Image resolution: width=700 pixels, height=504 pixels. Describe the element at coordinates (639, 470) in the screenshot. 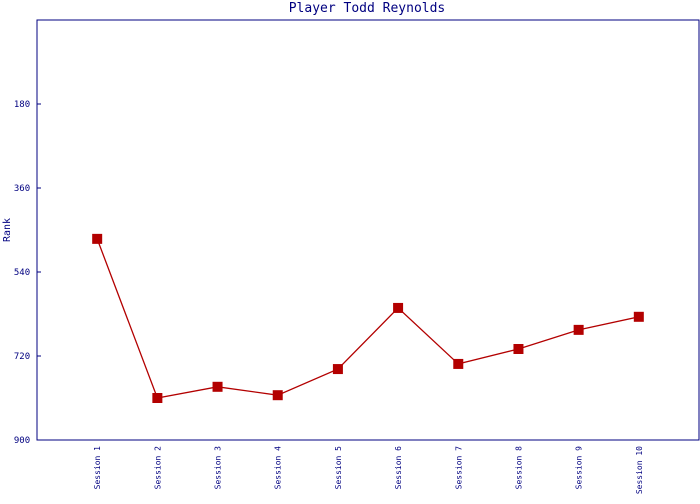

I see `x-tick-label: Session 10` at that location.